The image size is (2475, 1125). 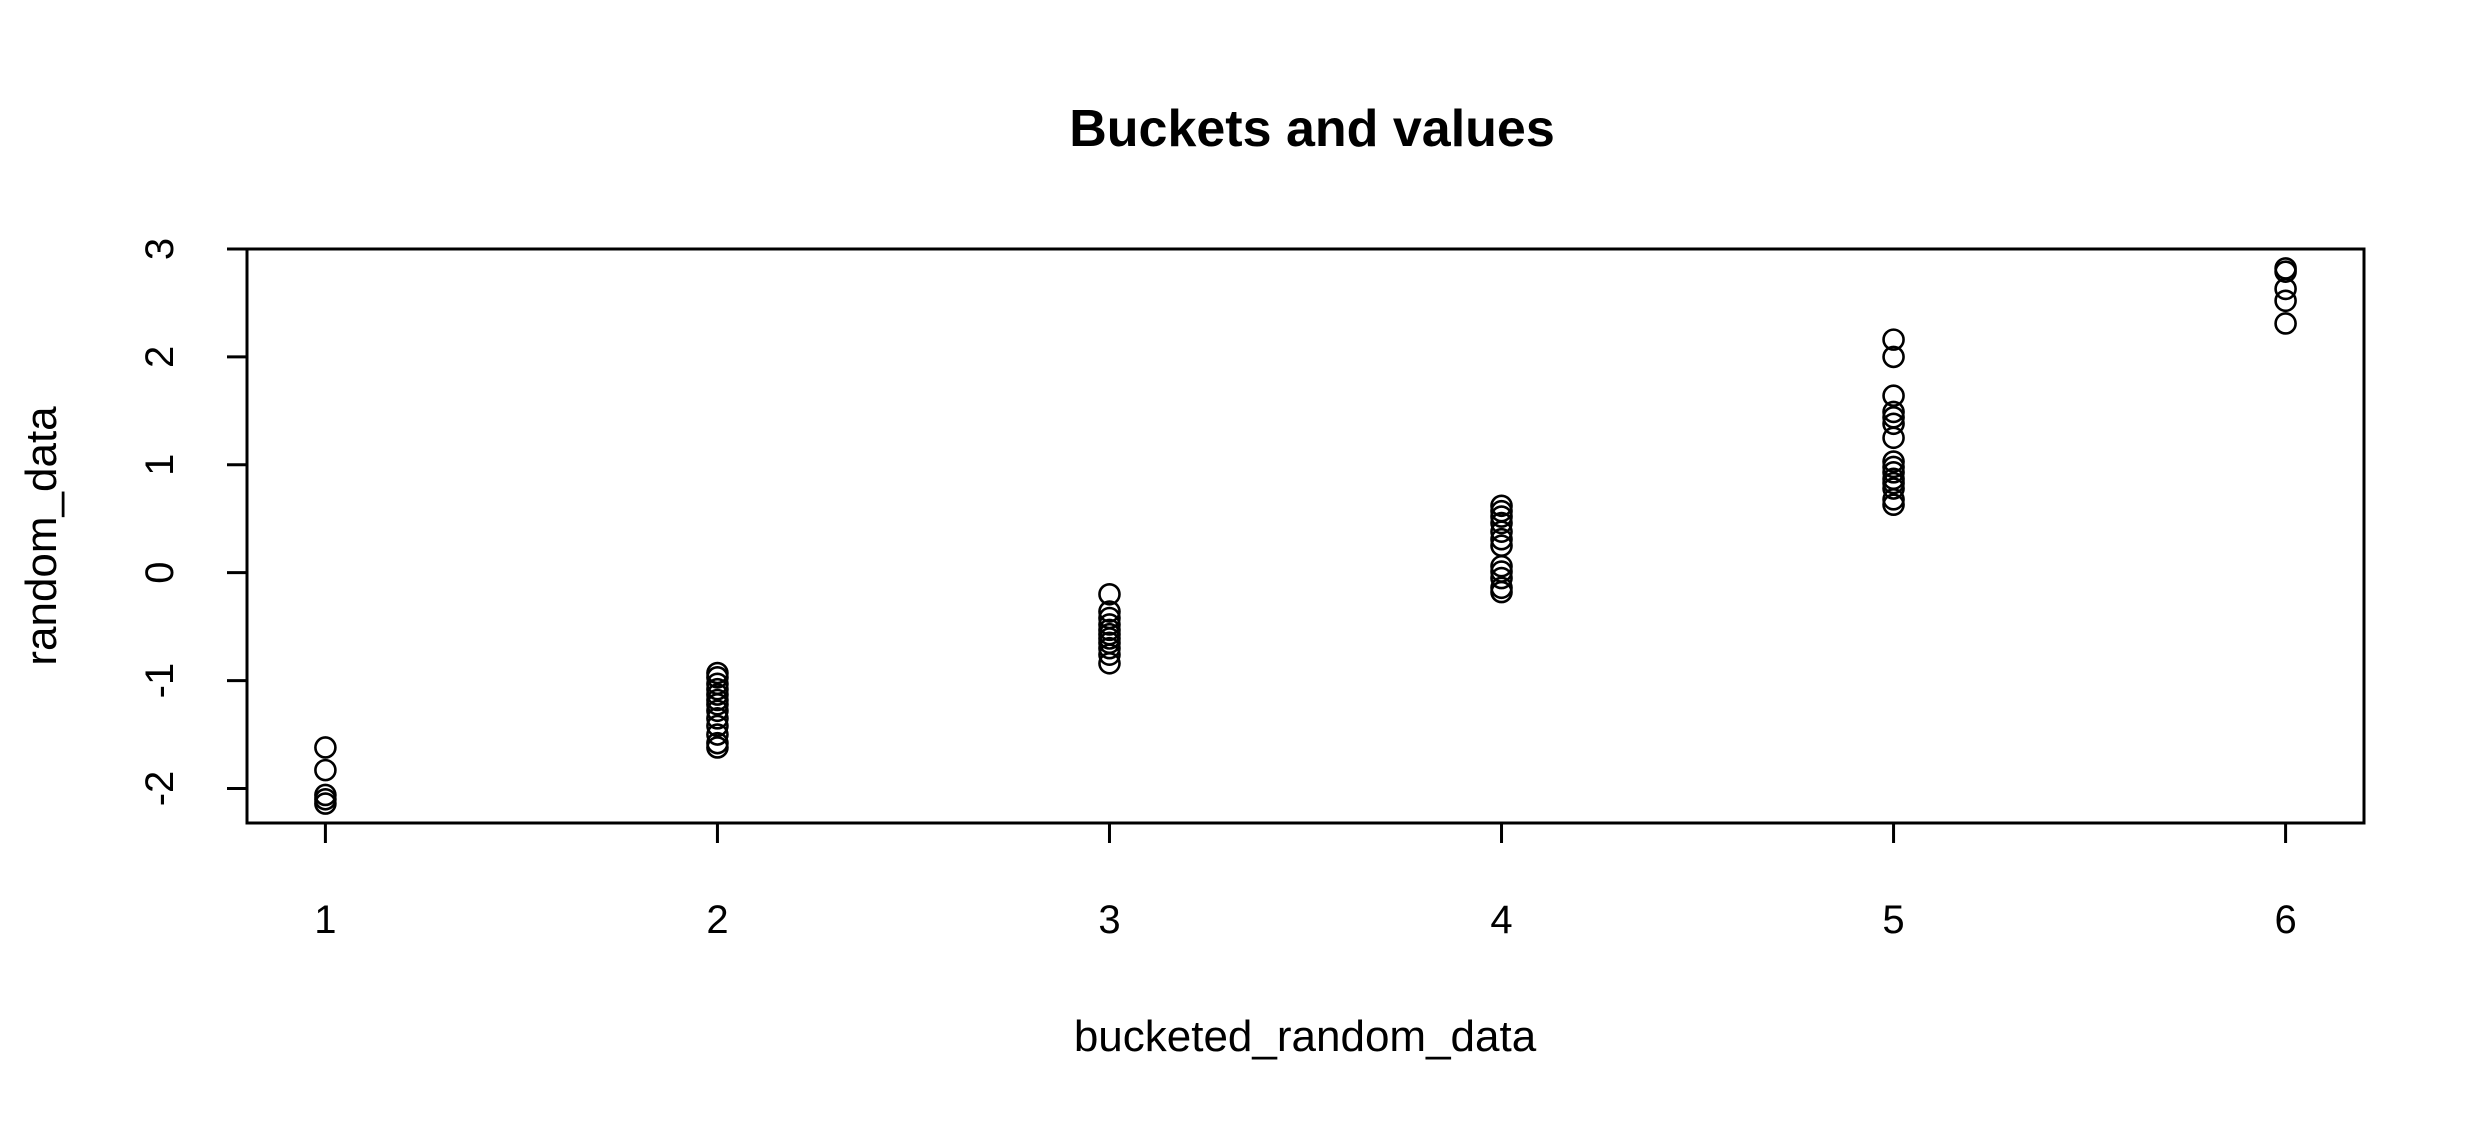 What do you see at coordinates (1305, 1036) in the screenshot?
I see `x-axis-label: bucketed_random_data` at bounding box center [1305, 1036].